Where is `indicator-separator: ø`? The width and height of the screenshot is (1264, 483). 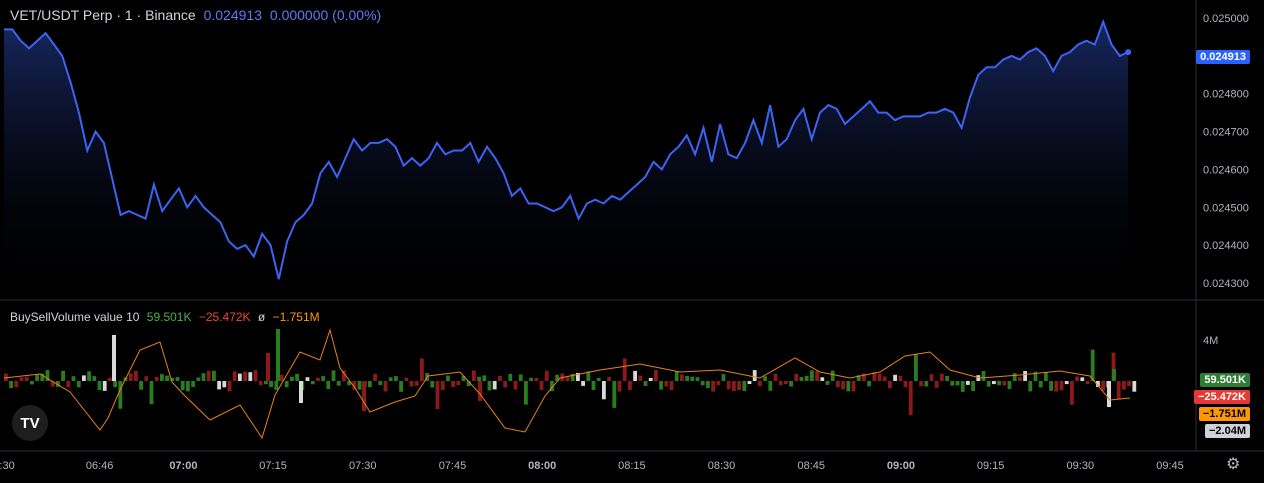 indicator-separator: ø is located at coordinates (261, 317).